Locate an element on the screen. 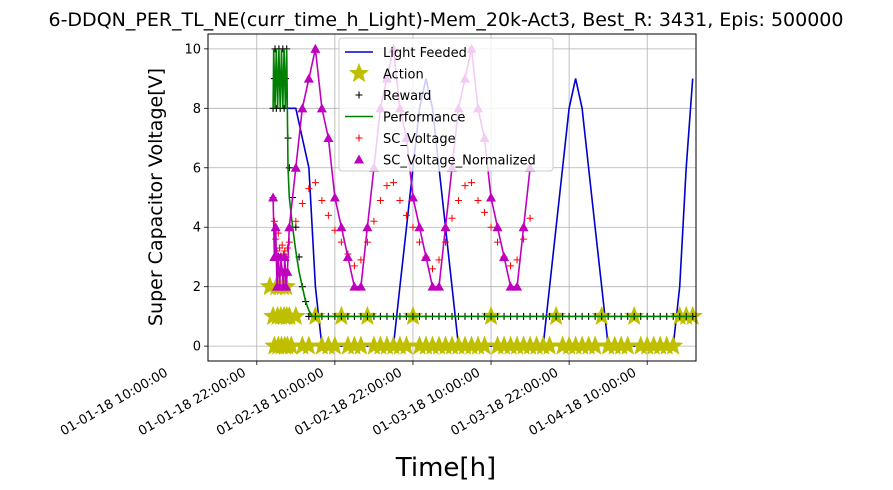 The image size is (893, 490). legend-label: Performance is located at coordinates (424, 118).